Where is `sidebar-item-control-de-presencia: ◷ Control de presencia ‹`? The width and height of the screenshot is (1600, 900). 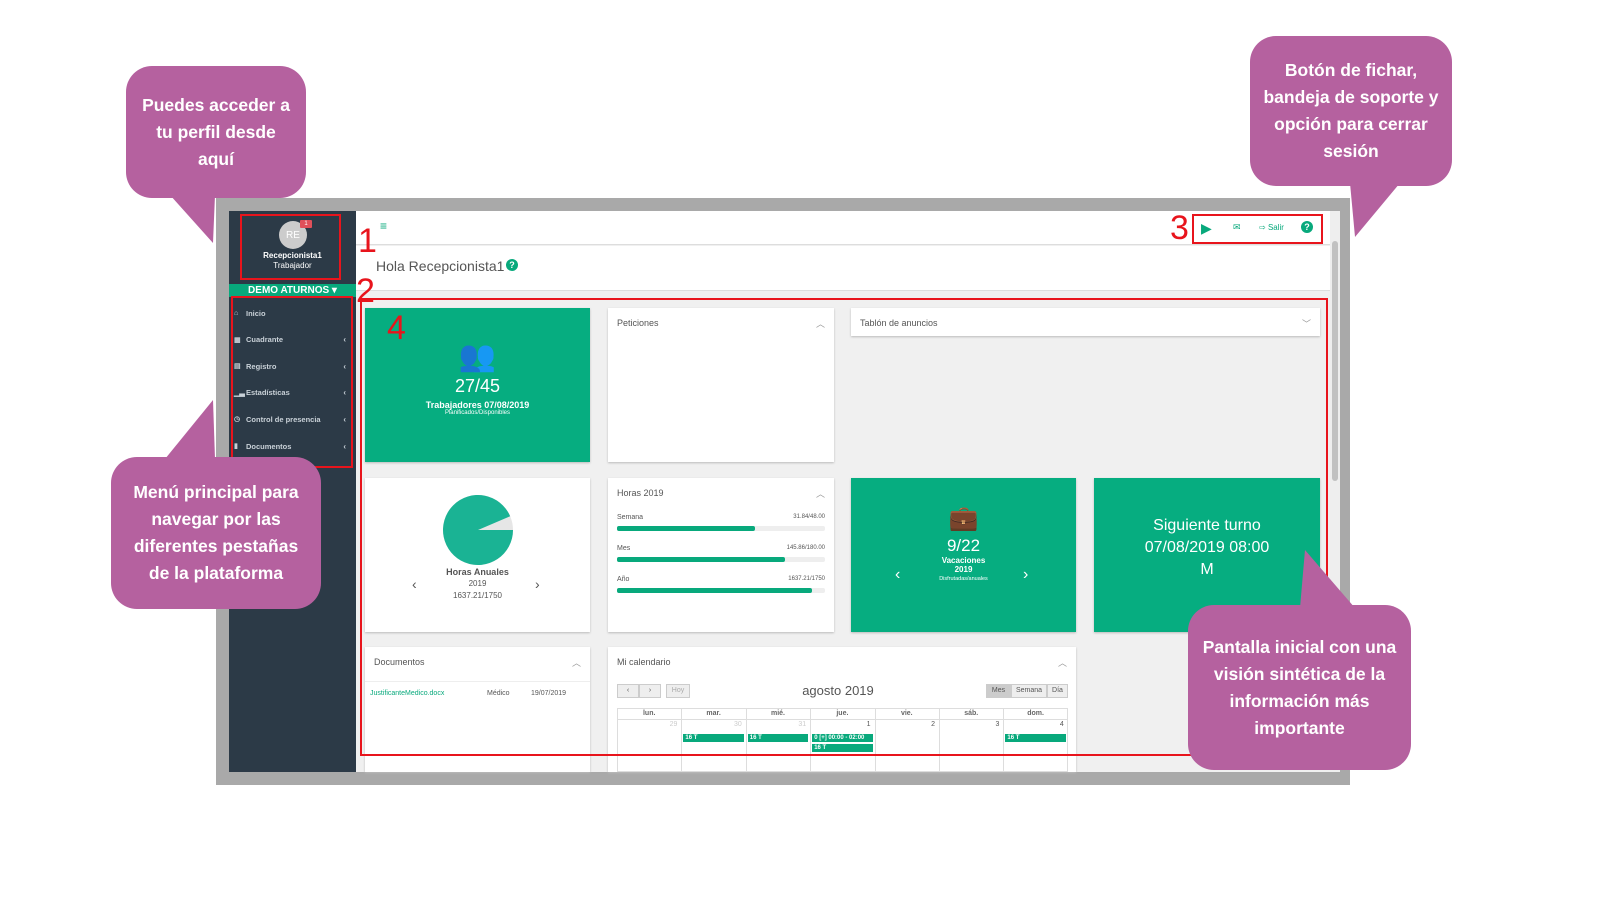
sidebar-item-control-de-presencia: ◷ Control de presencia ‹ is located at coordinates (292, 419).